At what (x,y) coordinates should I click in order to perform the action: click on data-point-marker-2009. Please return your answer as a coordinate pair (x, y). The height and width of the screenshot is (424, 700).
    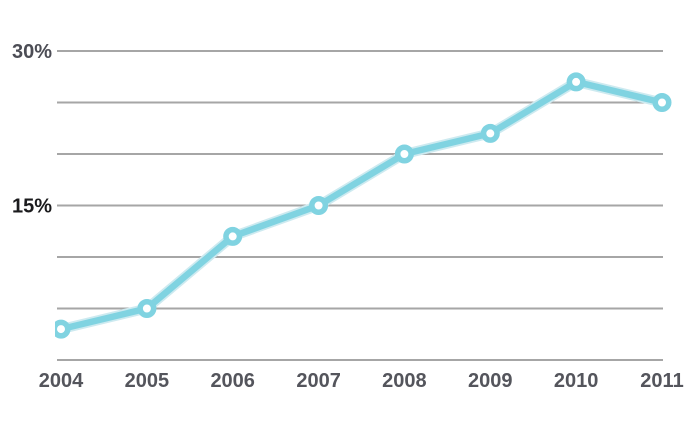
    Looking at the image, I should click on (490, 133).